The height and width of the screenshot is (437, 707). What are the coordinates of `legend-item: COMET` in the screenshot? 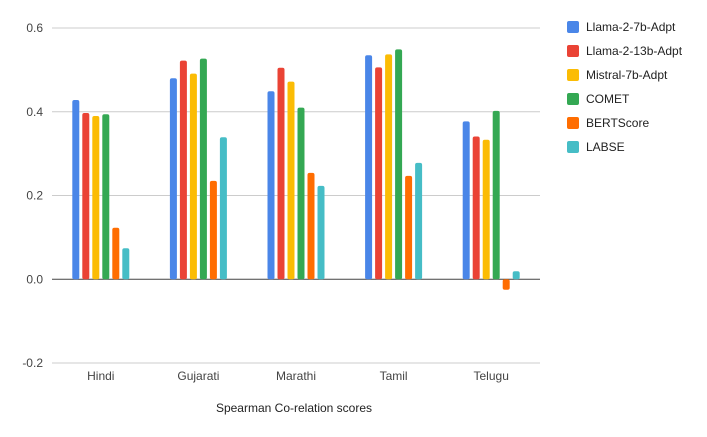 It's located at (598, 99).